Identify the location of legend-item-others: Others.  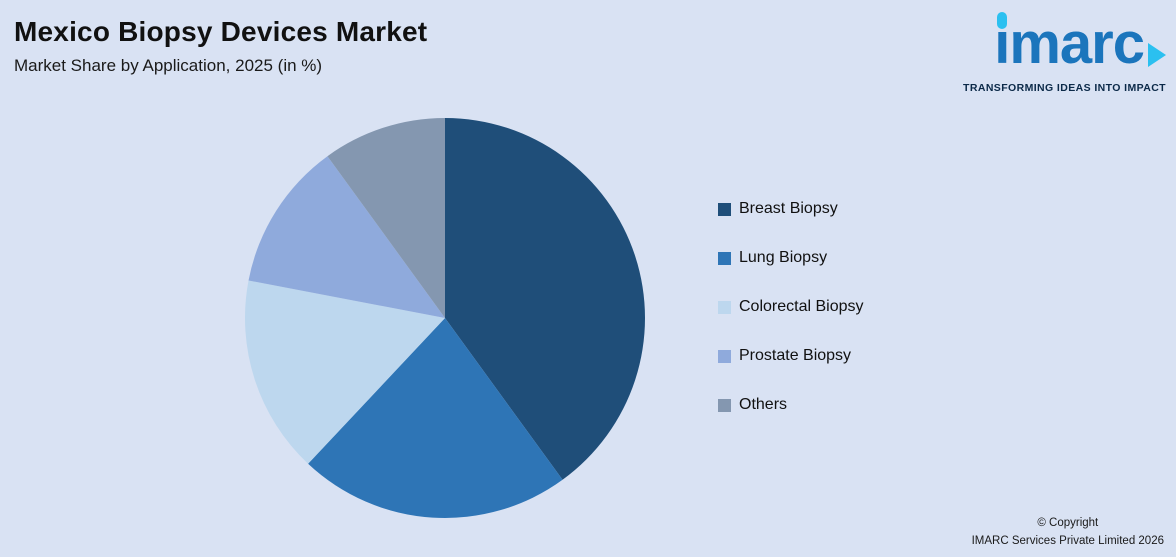
(791, 405).